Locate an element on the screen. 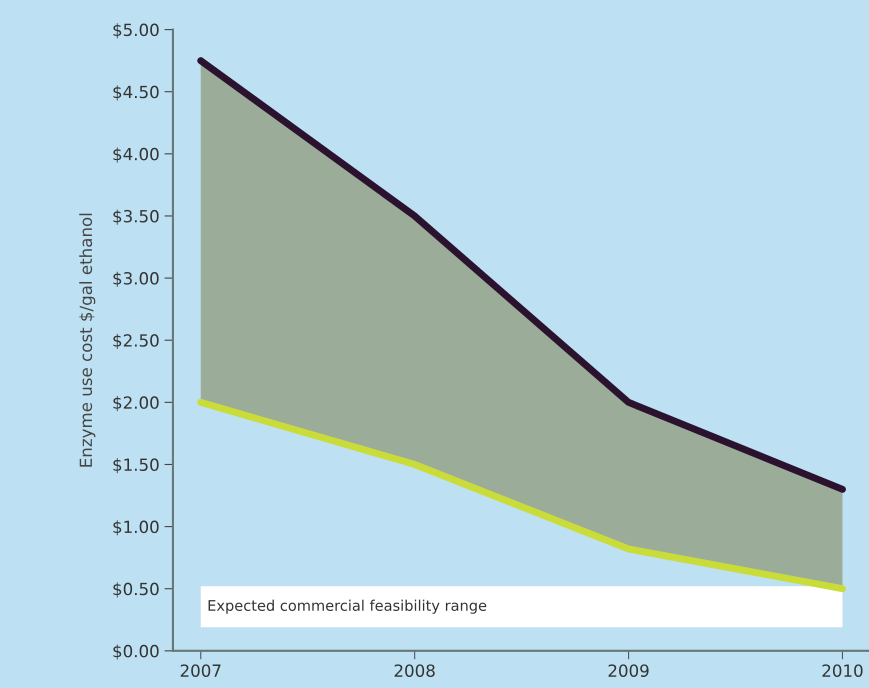  y-tick-label: $1.00 is located at coordinates (136, 528).